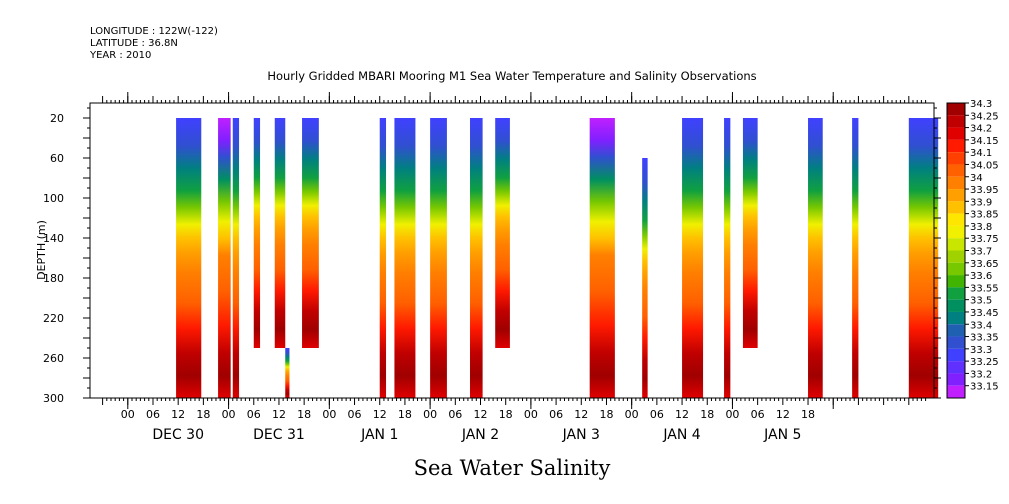 The height and width of the screenshot is (504, 1009). What do you see at coordinates (981, 202) in the screenshot?
I see `colorbar-label: 33.9` at bounding box center [981, 202].